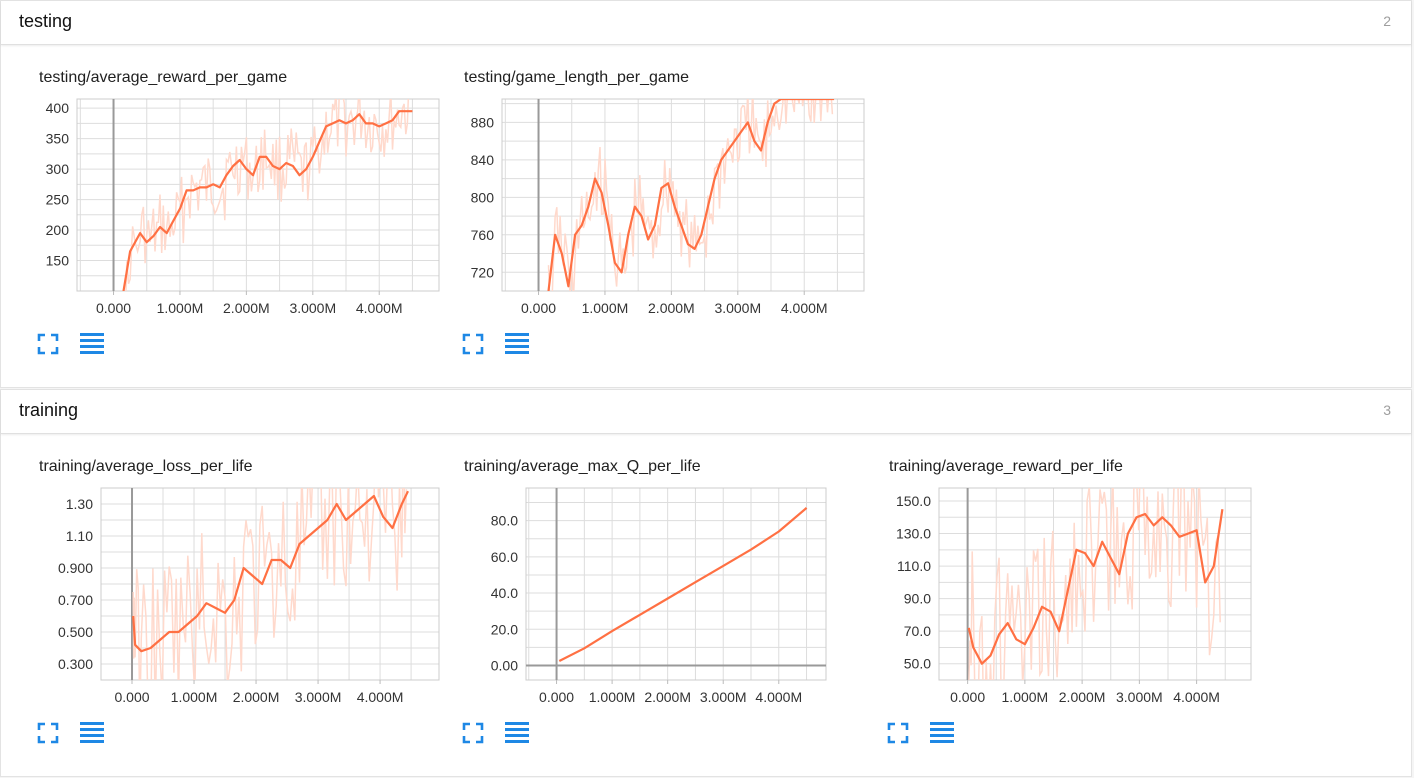 The image size is (1414, 778). I want to click on y-tick-label: 840, so click(483, 160).